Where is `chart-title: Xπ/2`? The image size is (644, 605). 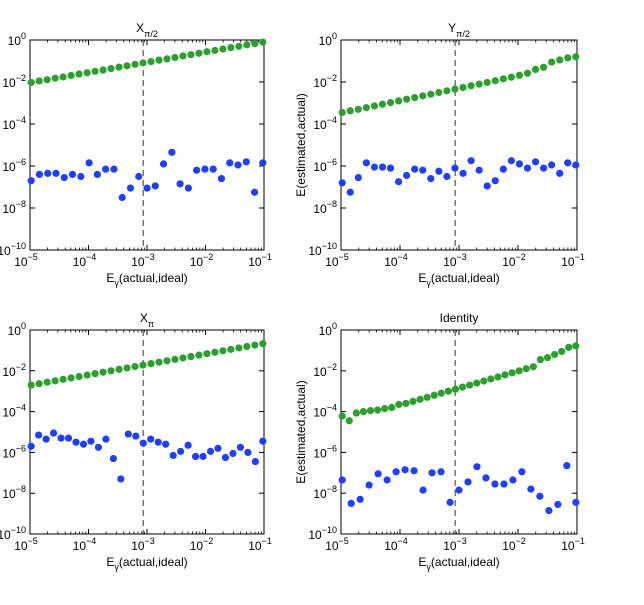 chart-title: Xπ/2 is located at coordinates (147, 30).